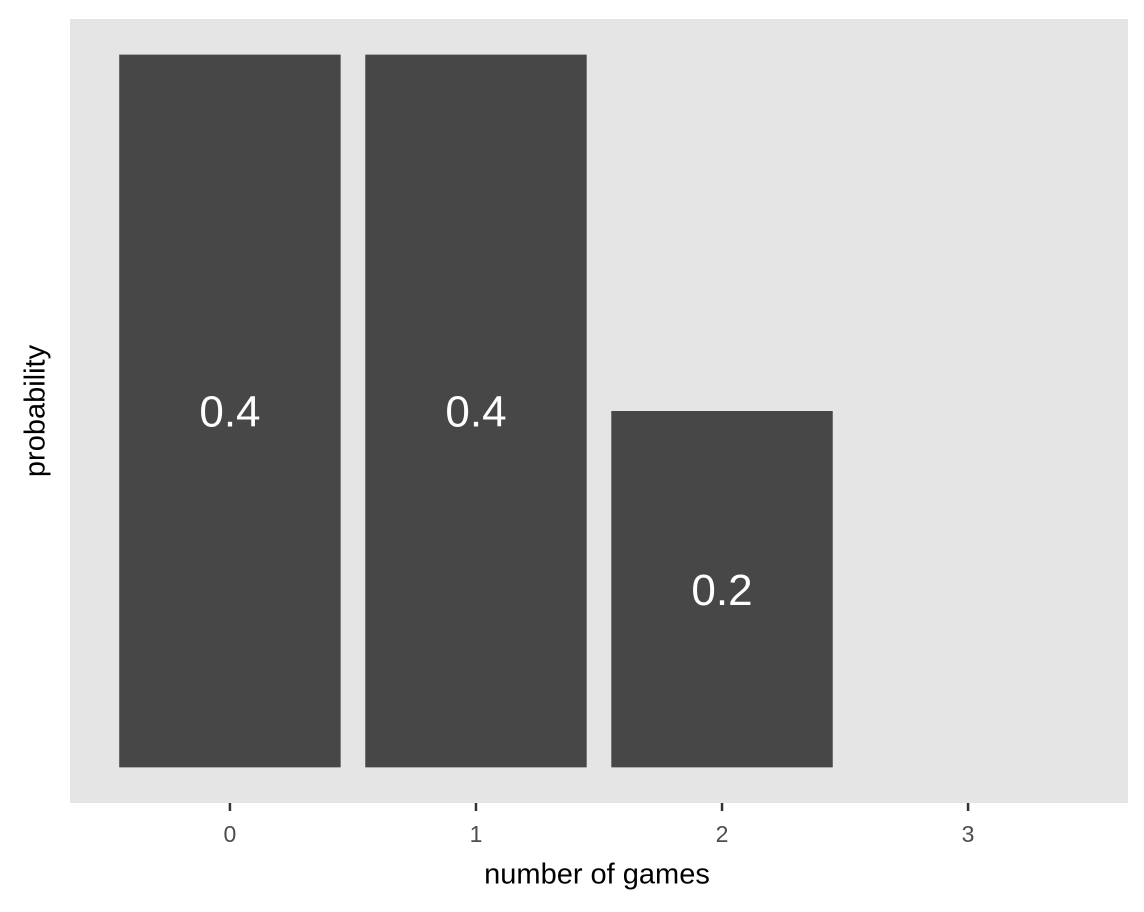 This screenshot has height=912, width=1144. Describe the element at coordinates (476, 834) in the screenshot. I see `x-tick-label: 1` at that location.